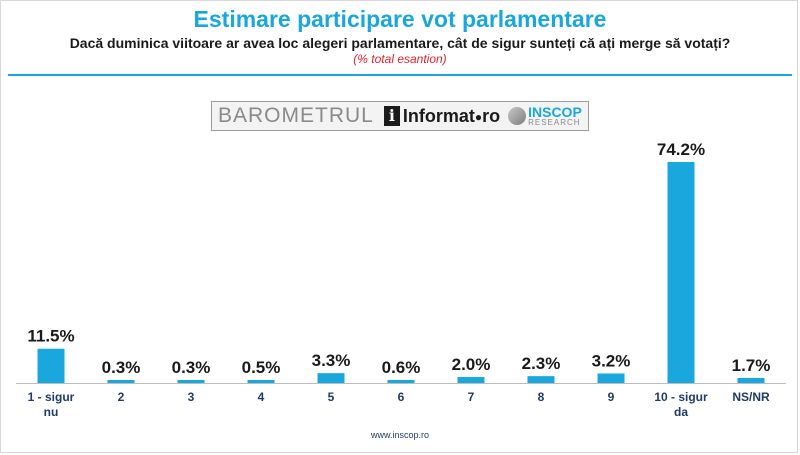 The height and width of the screenshot is (455, 800). What do you see at coordinates (401, 397) in the screenshot?
I see `category-label-6: 6` at bounding box center [401, 397].